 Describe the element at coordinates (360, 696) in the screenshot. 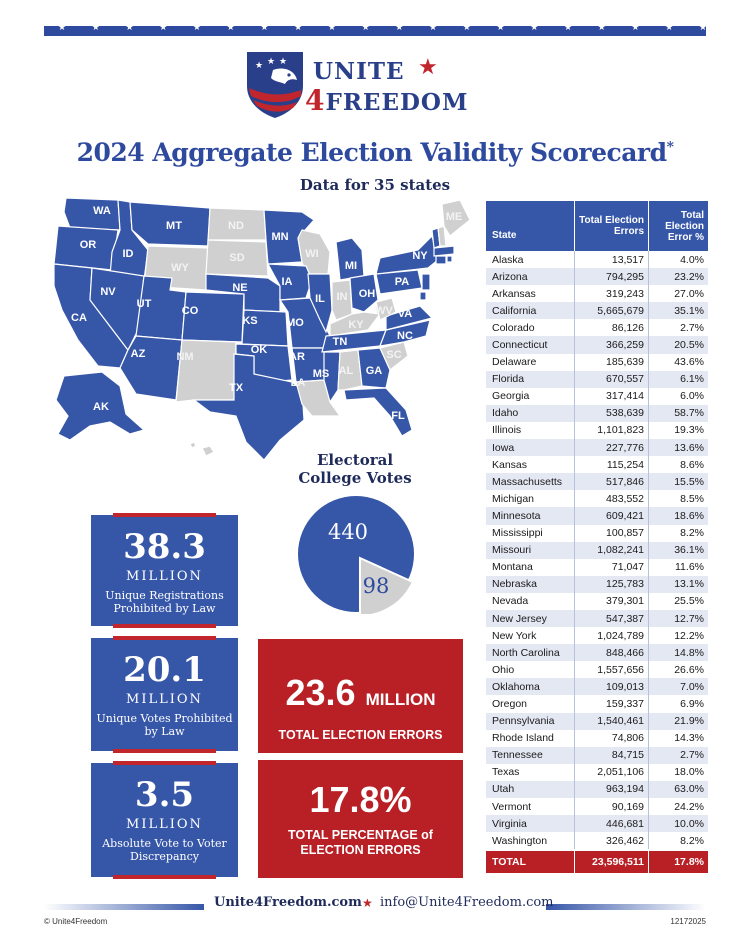

I see `total-errors-number: 23.6 MILLION` at that location.